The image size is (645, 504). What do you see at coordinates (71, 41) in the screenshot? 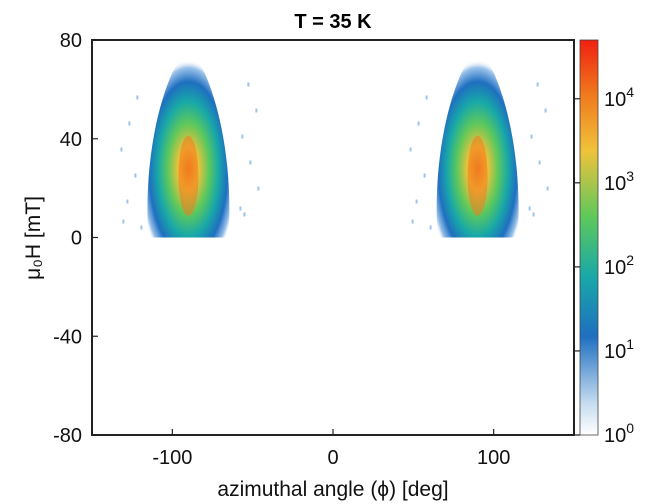
I see `y-tick-label: 80` at bounding box center [71, 41].